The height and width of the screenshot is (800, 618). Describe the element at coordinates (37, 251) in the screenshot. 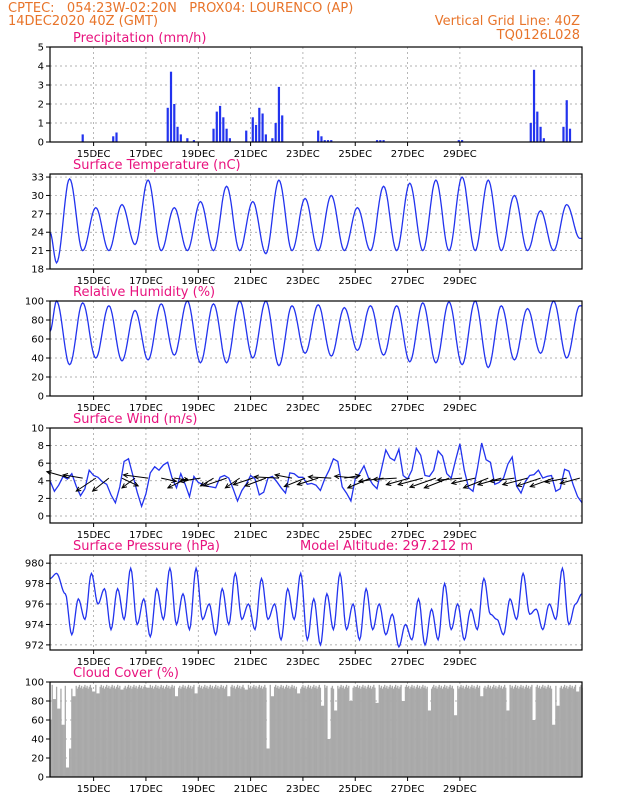

I see `y-tick-label: 21` at that location.